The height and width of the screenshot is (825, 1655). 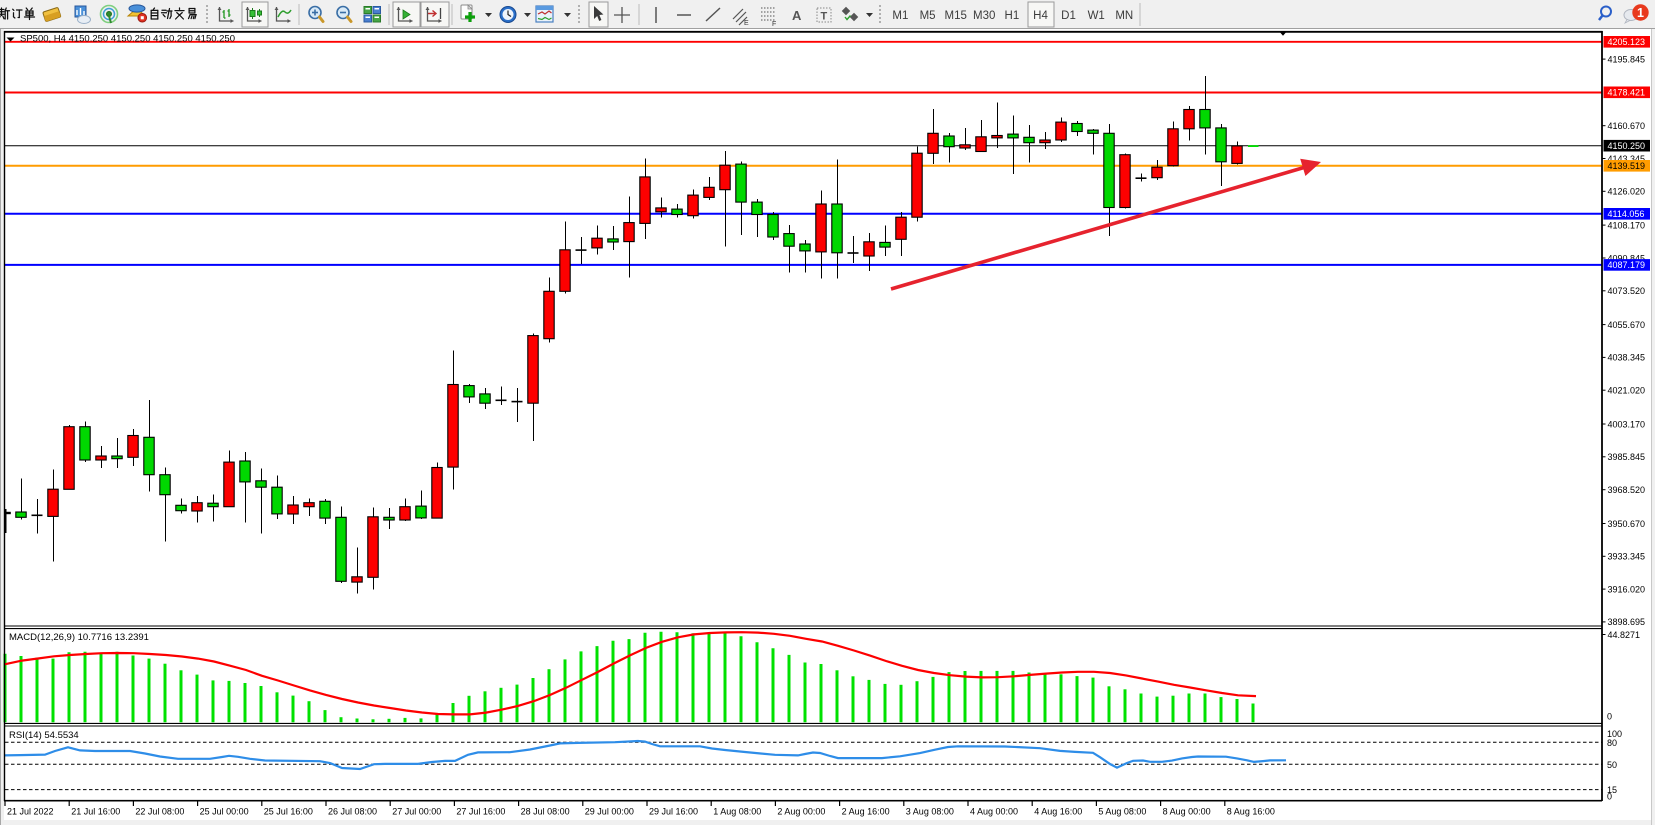 I want to click on svg-text: 3950.670, so click(x=1627, y=524).